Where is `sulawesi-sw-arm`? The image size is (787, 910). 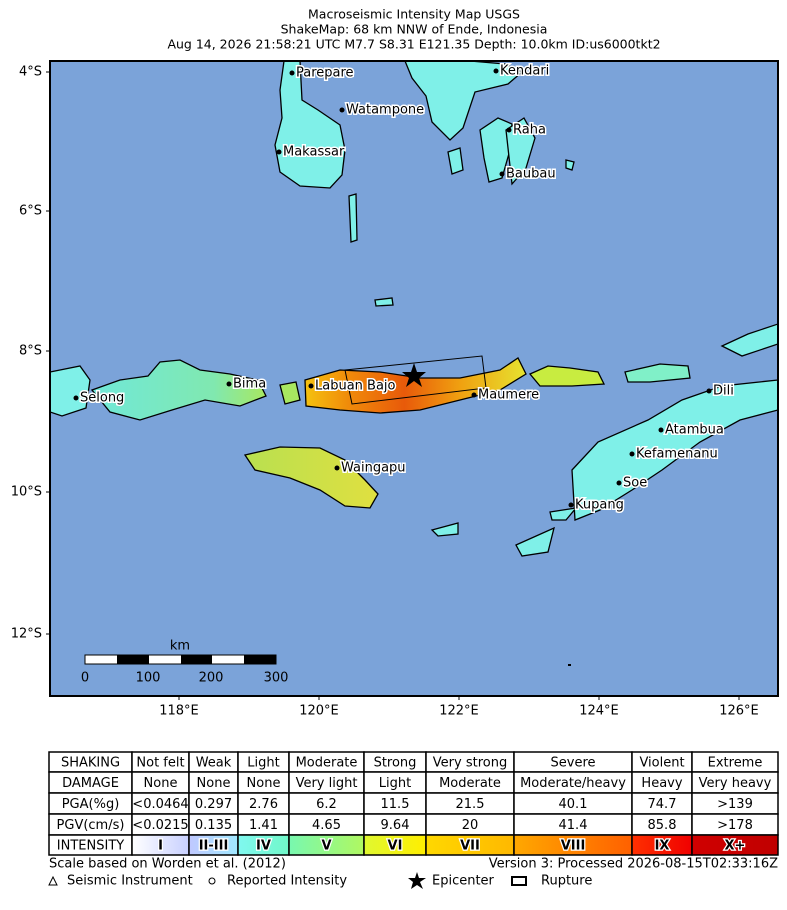
sulawesi-sw-arm is located at coordinates (310, 125).